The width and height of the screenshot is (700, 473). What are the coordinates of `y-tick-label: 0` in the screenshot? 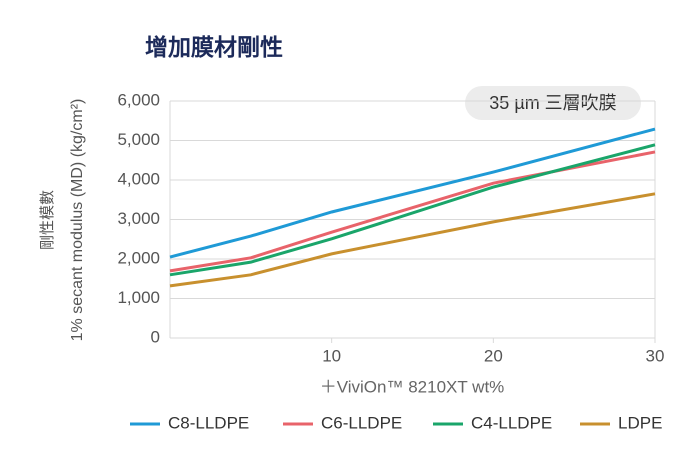 It's located at (155, 336).